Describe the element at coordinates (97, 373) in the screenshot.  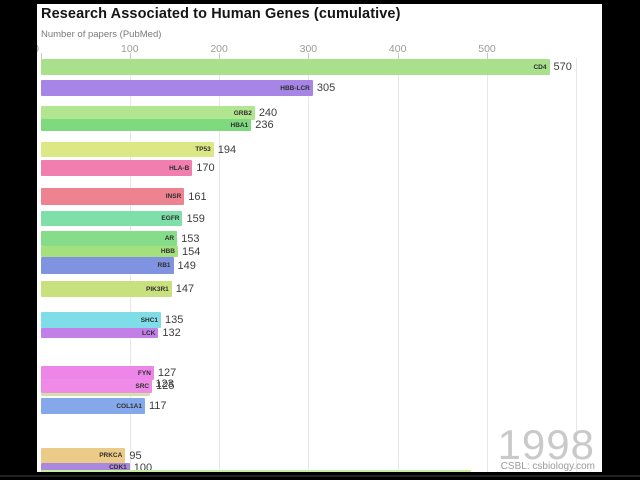
I see `bar-fyn: FYN` at that location.